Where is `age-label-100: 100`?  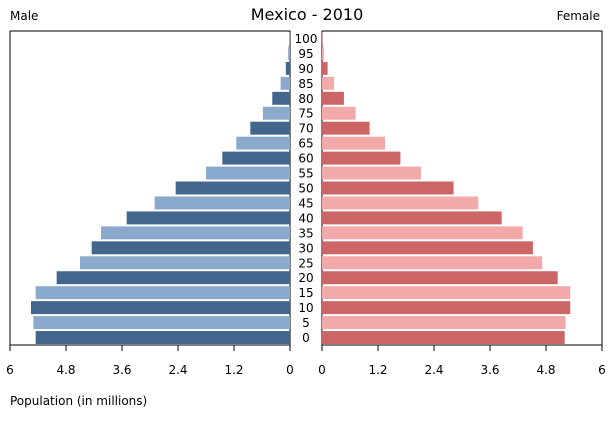 age-label-100: 100 is located at coordinates (306, 39).